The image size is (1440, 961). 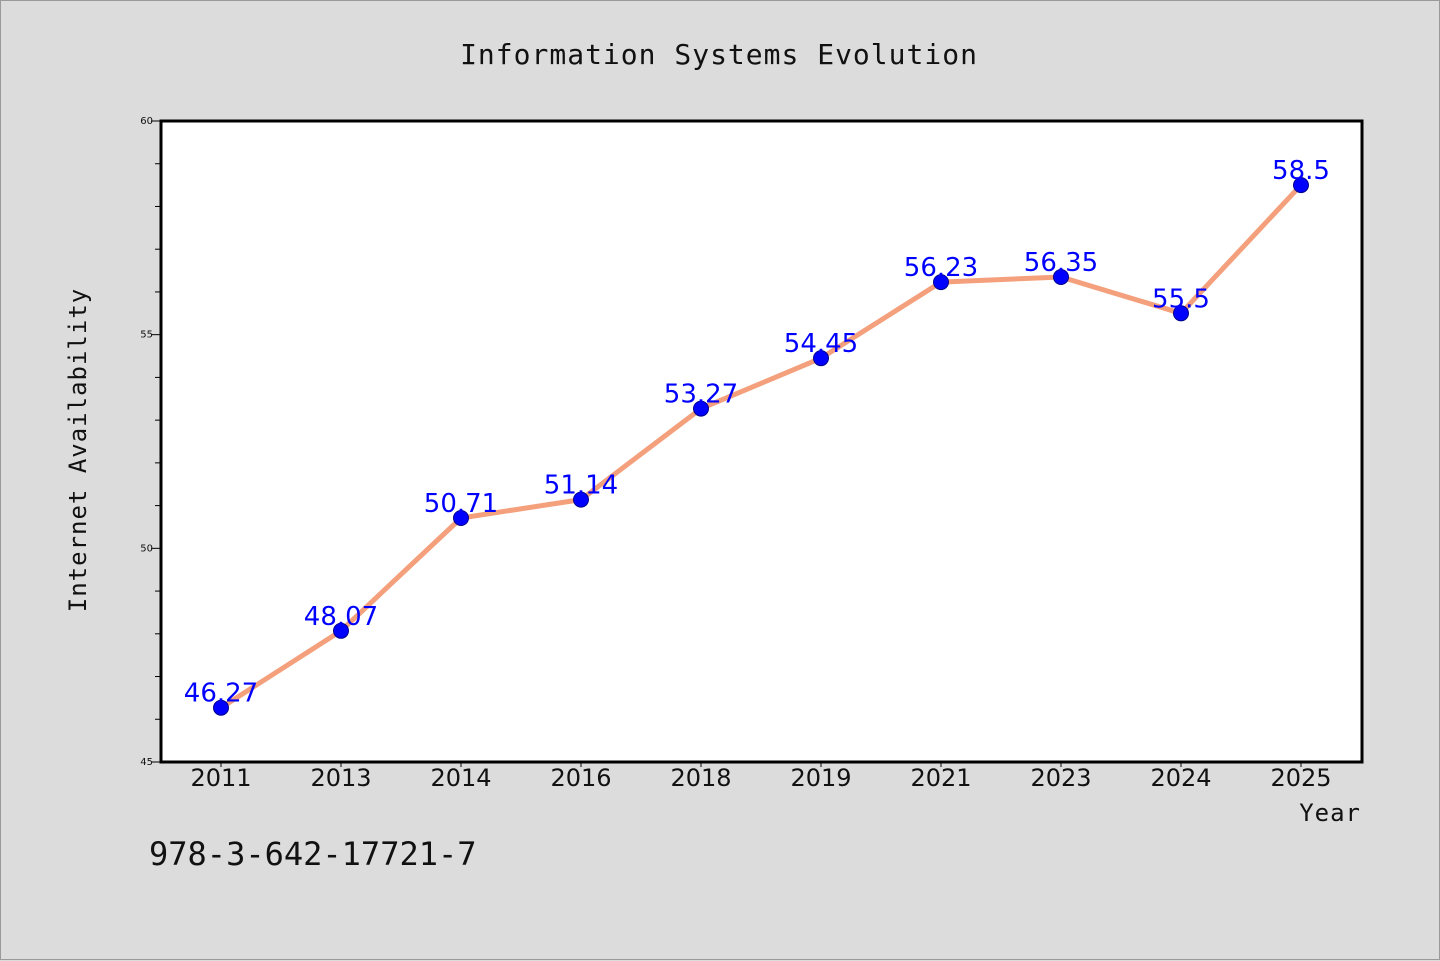 What do you see at coordinates (313, 854) in the screenshot?
I see `isbn-footer: 978-3-642-17721-7` at bounding box center [313, 854].